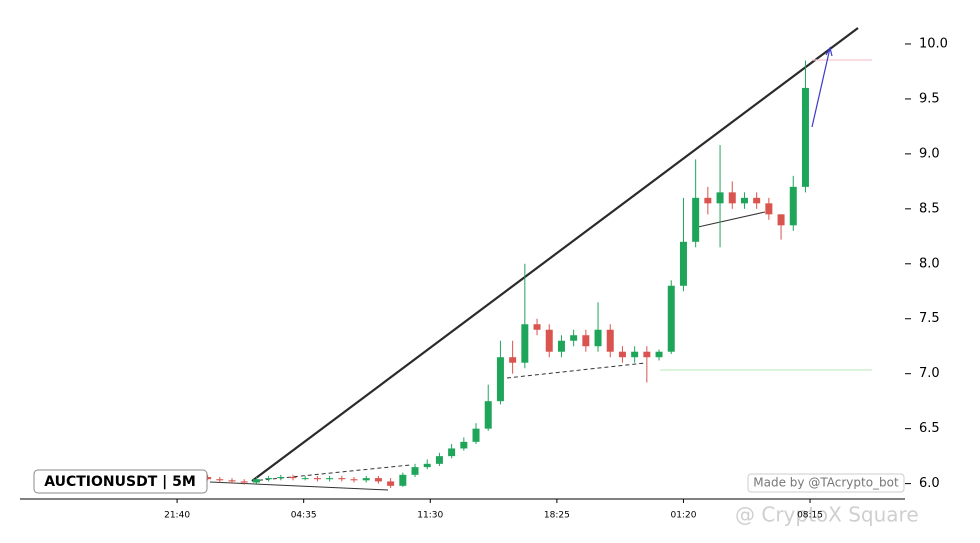  Describe the element at coordinates (929, 428) in the screenshot. I see `y-tick-label: 6.5` at that location.